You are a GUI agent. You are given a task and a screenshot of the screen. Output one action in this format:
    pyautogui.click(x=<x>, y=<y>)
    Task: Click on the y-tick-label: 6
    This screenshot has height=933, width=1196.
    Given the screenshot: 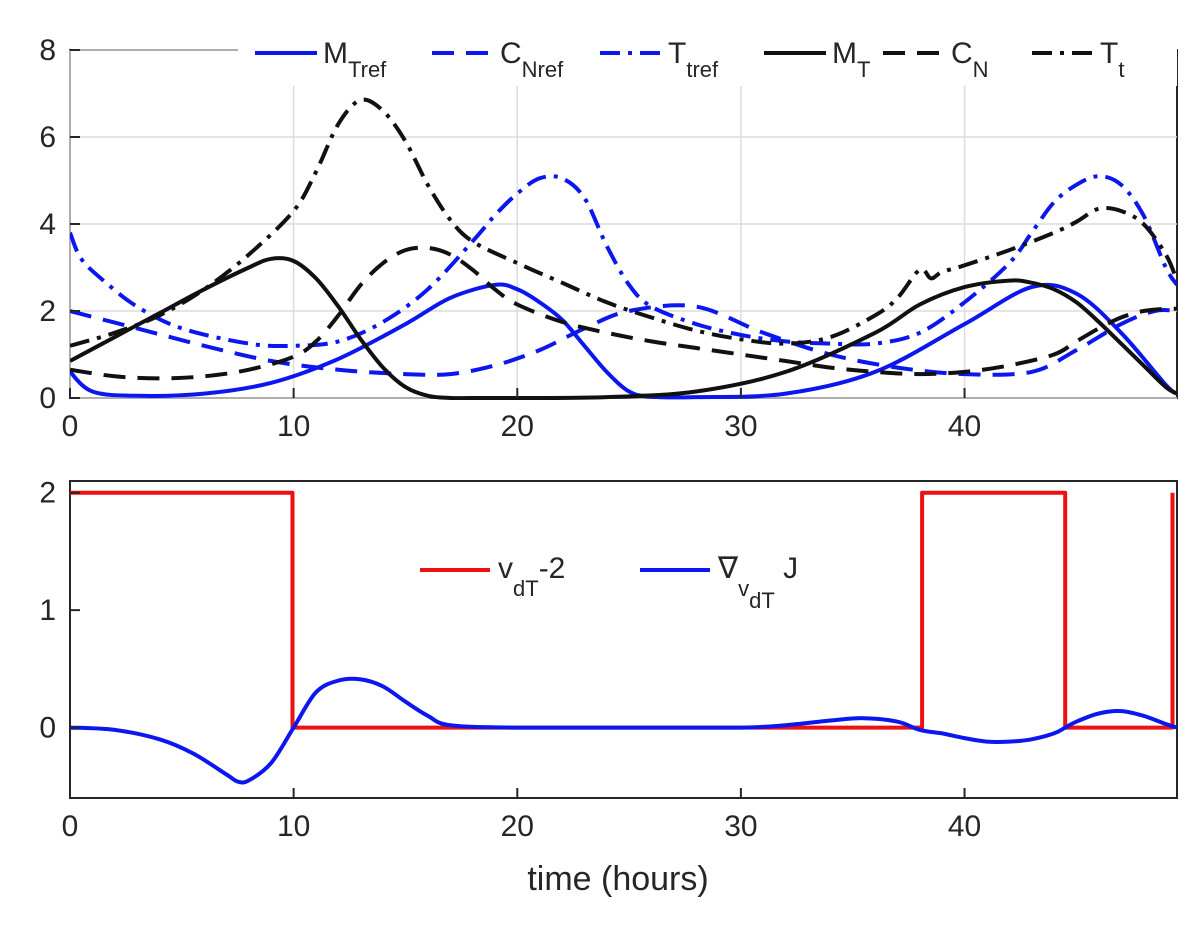 What is the action you would take?
    pyautogui.click(x=47, y=137)
    